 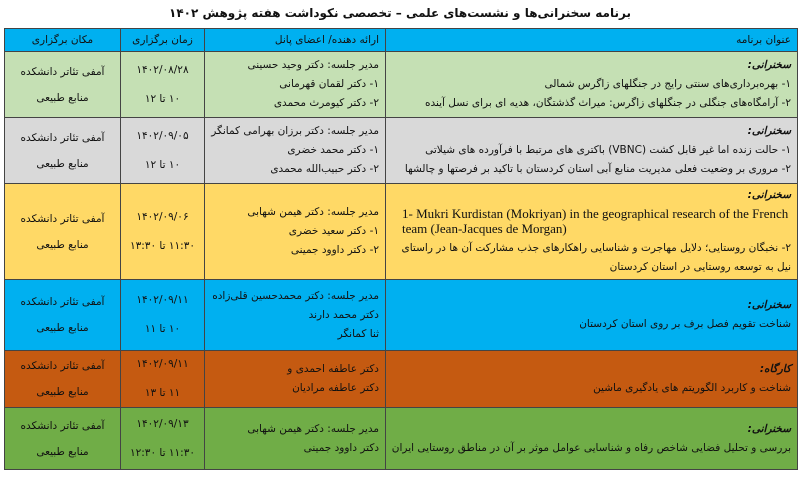 I want to click on program-kind: کارگاه:, so click(x=775, y=369).